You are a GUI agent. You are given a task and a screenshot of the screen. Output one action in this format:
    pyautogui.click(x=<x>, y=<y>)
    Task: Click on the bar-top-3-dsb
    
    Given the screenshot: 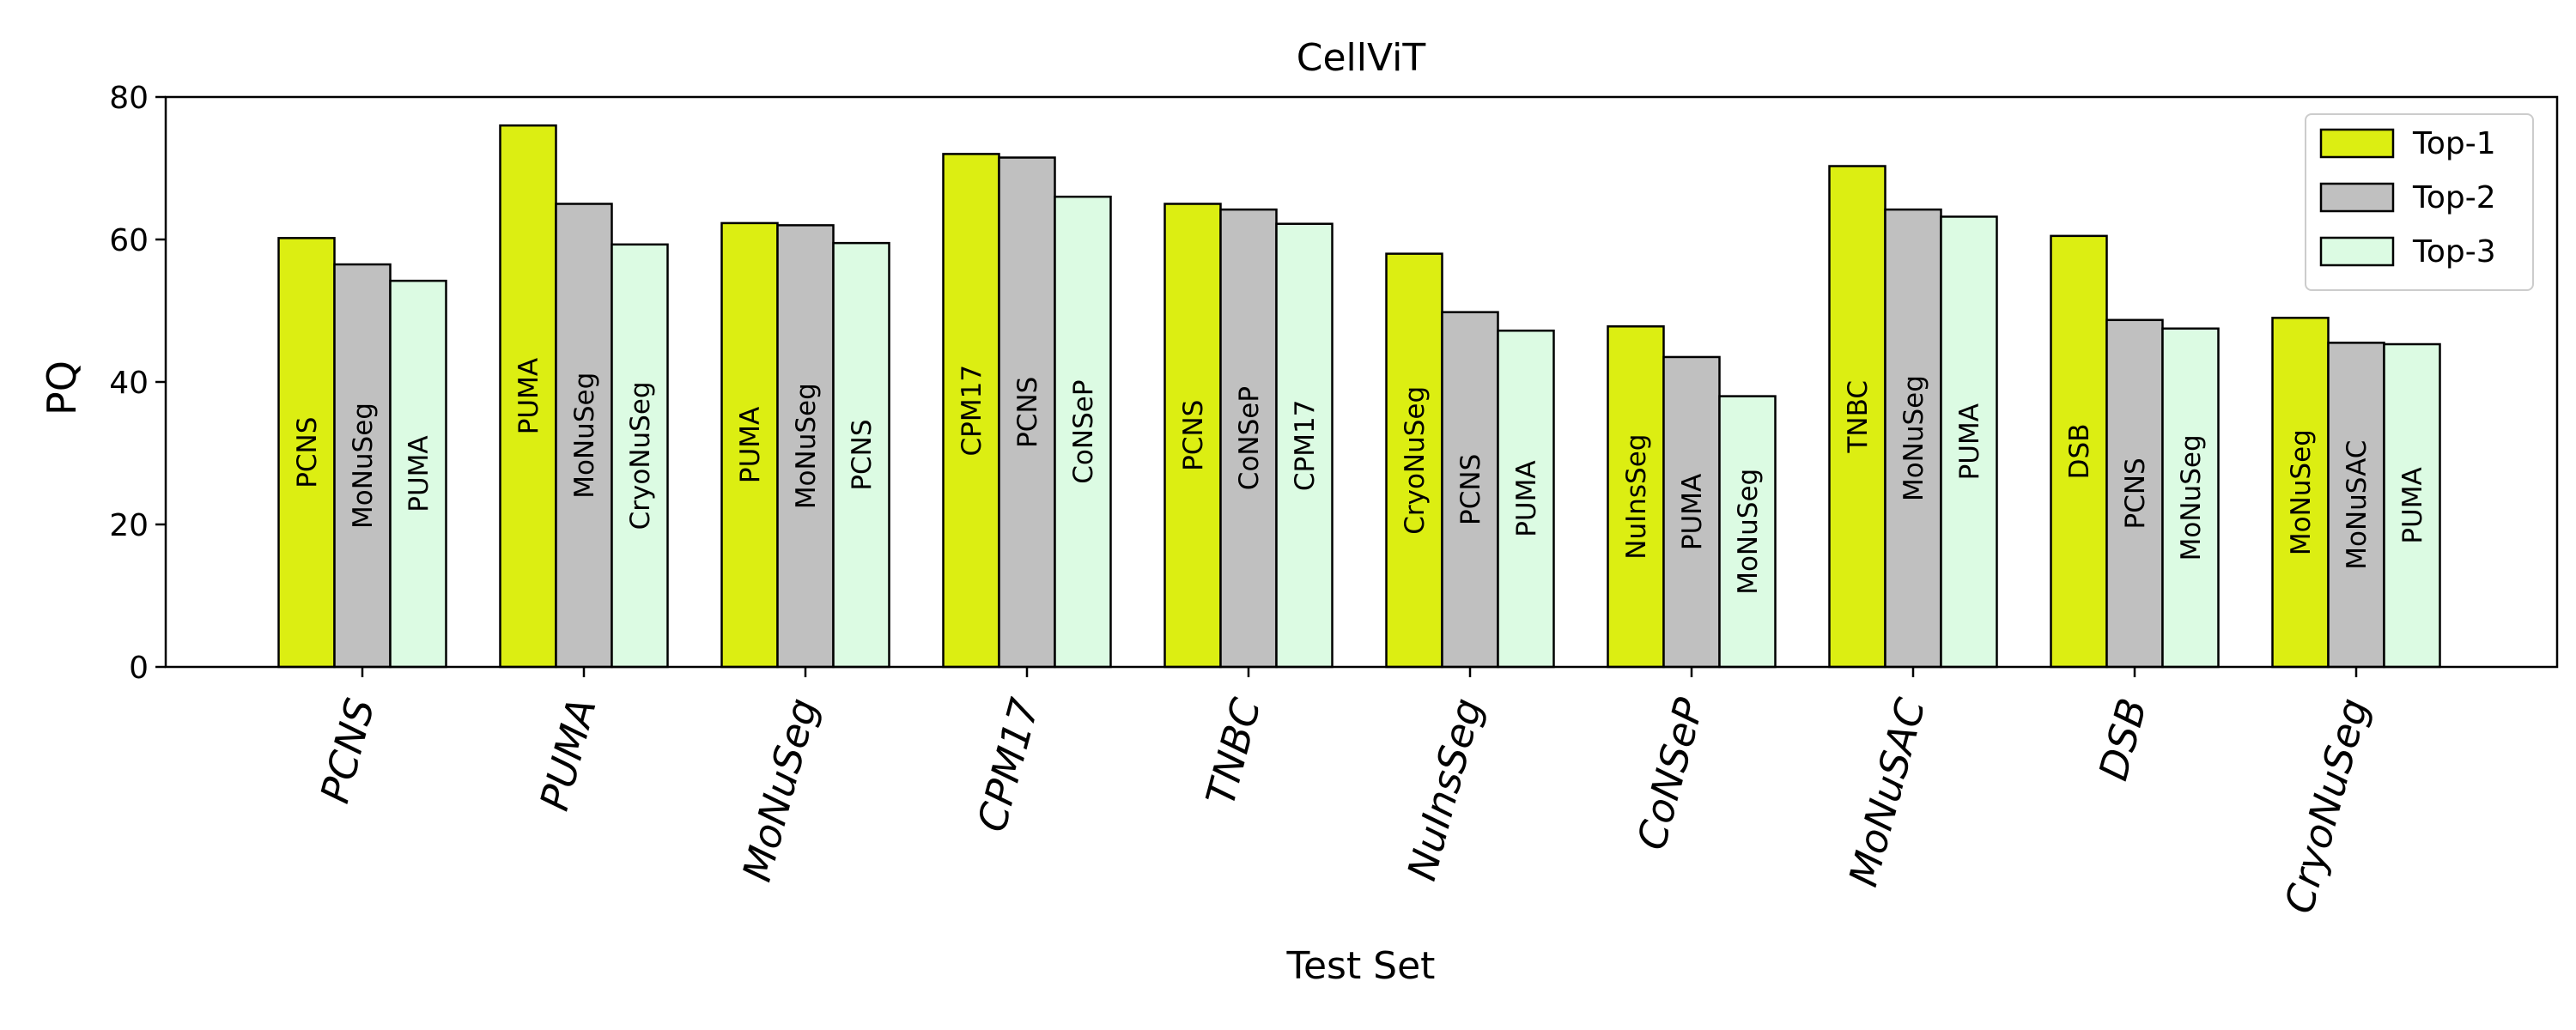 What is the action you would take?
    pyautogui.click(x=2190, y=498)
    